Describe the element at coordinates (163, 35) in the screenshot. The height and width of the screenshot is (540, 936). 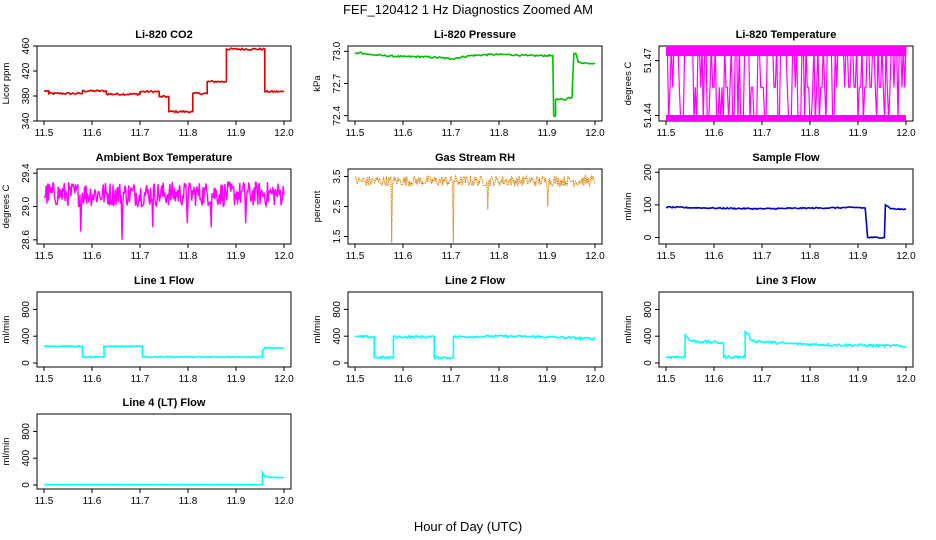
I see `panel-title: Li-820 CO2` at that location.